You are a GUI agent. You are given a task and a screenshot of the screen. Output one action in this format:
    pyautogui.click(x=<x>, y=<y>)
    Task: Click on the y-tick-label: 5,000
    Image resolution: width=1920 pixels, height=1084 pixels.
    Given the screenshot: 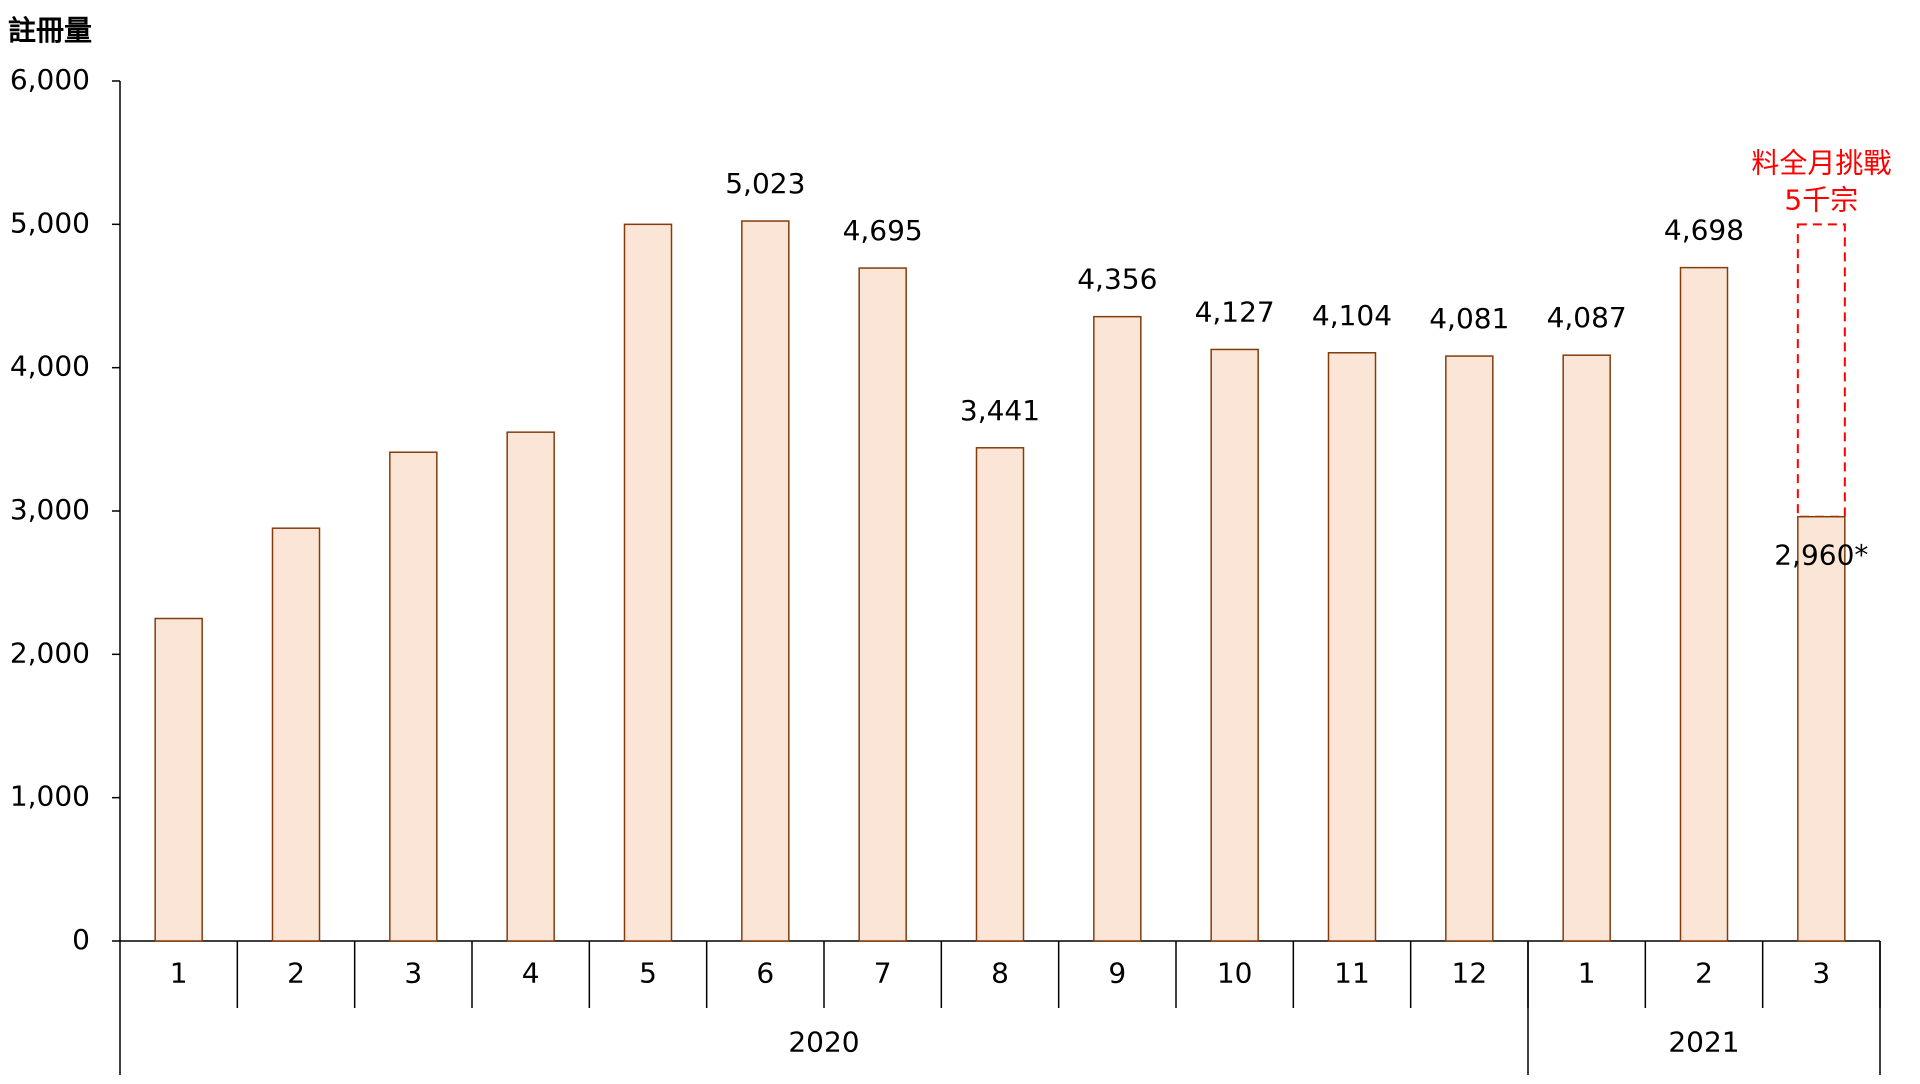 What is the action you would take?
    pyautogui.click(x=50, y=222)
    